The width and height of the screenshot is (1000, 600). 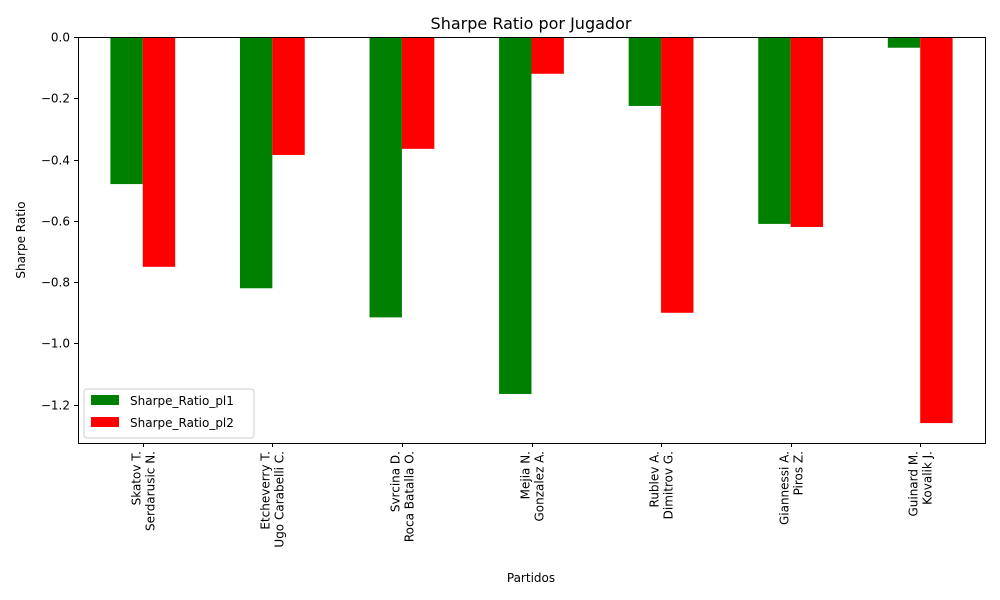 I want to click on y-axis-label: Sharpe Ratio, so click(x=21, y=239).